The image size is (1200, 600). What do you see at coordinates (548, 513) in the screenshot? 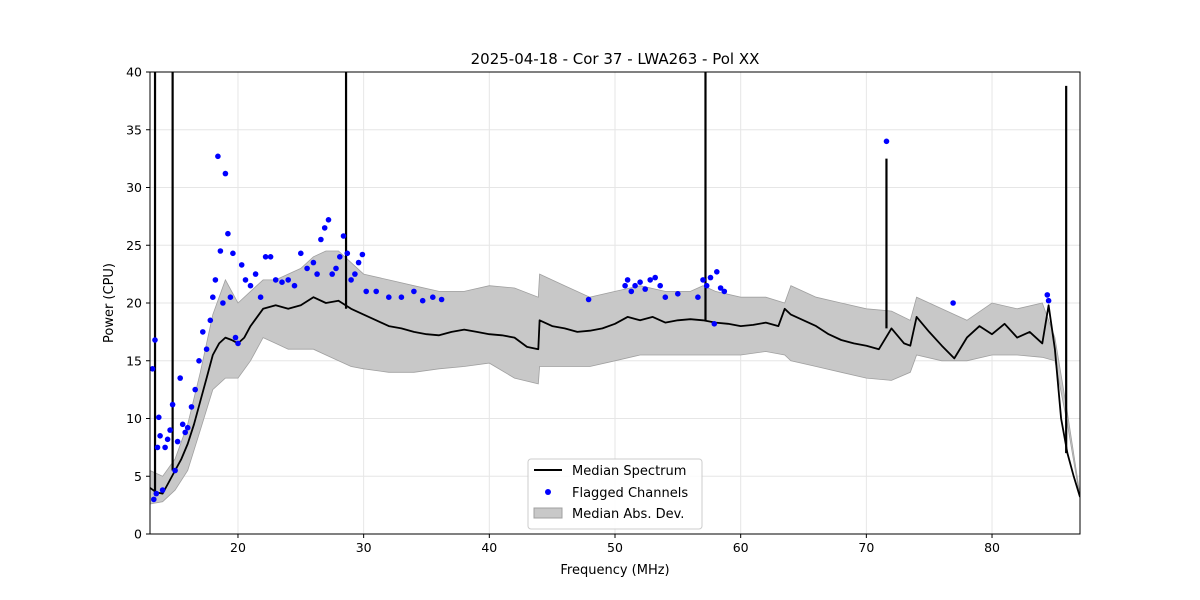
I see `legend-mad-swatch` at bounding box center [548, 513].